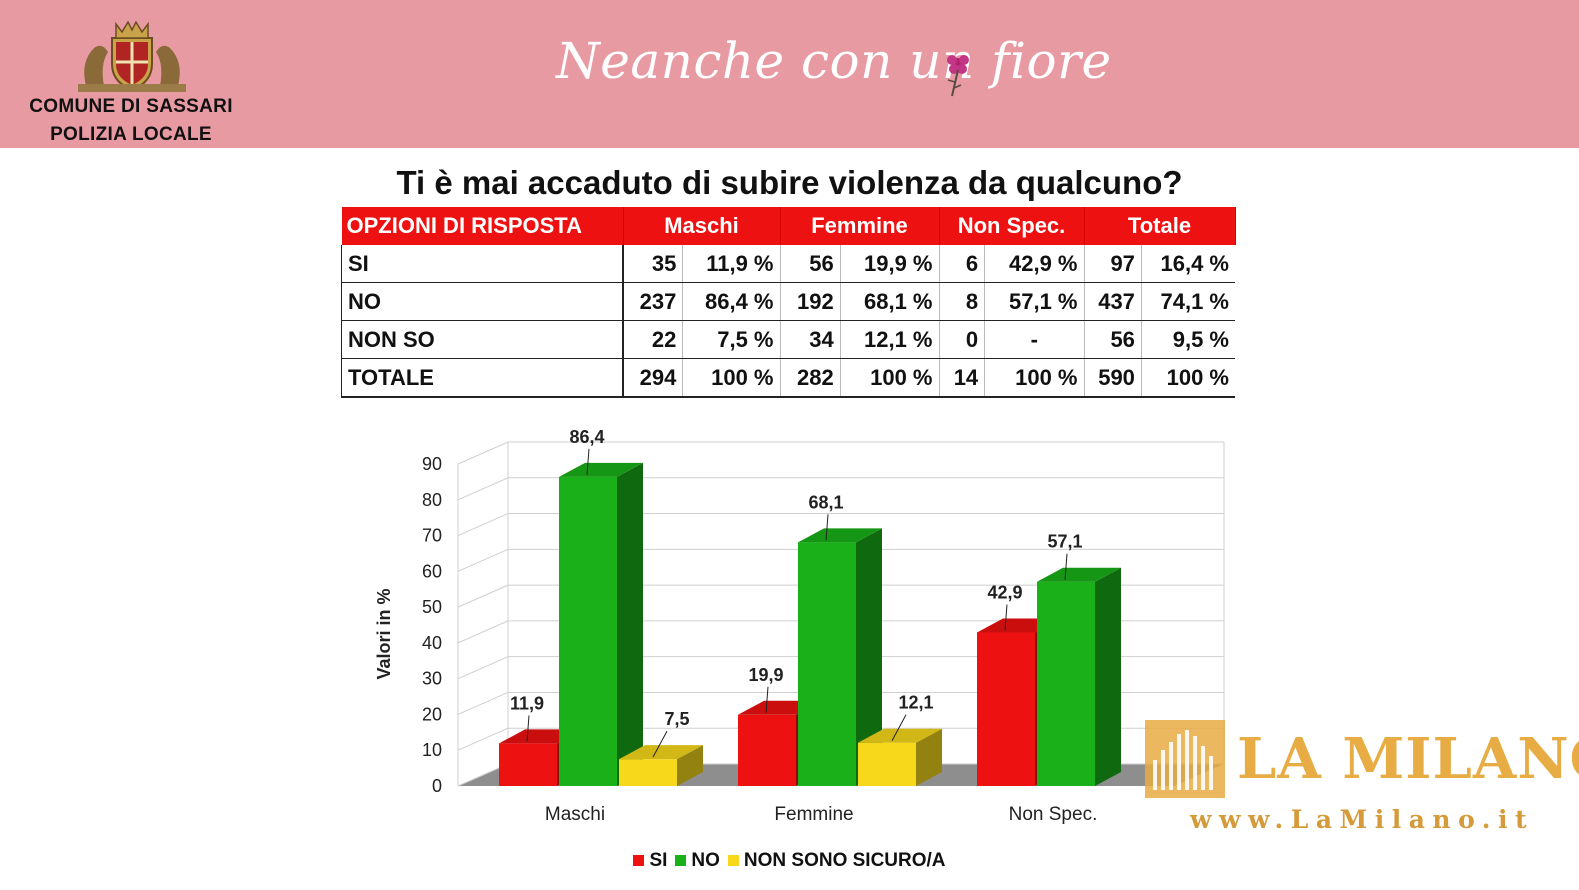 The image size is (1579, 890). Describe the element at coordinates (639, 861) in the screenshot. I see `legend-swatch` at that location.